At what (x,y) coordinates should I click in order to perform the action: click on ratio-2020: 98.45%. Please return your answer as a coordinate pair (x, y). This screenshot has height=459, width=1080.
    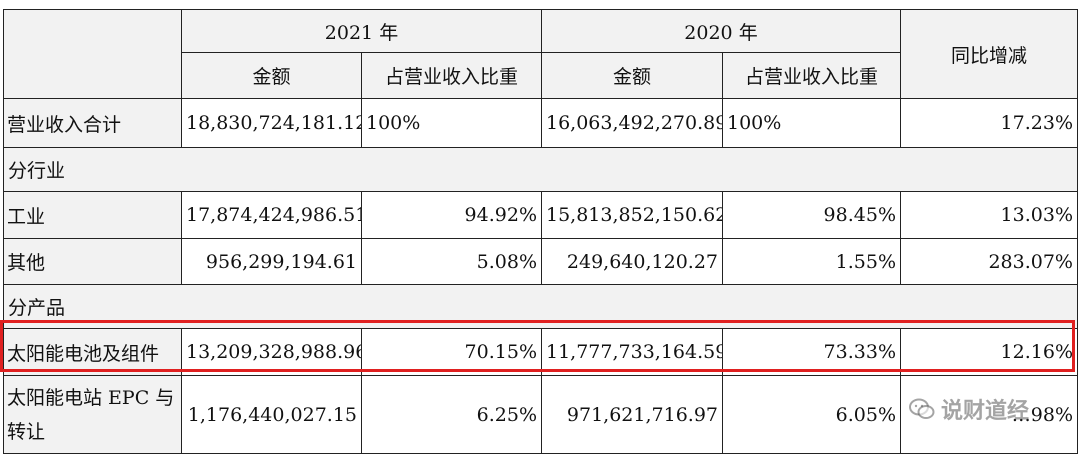
    Looking at the image, I should click on (811, 215).